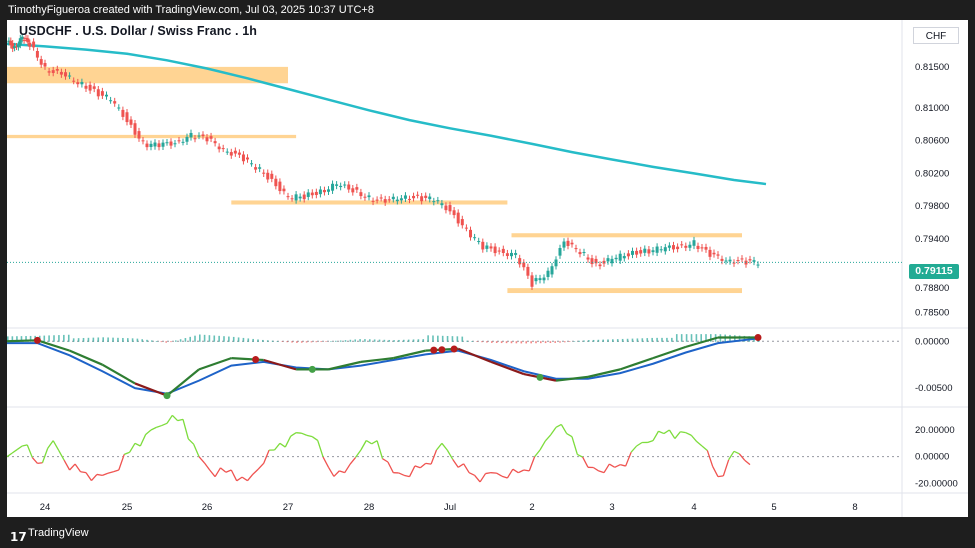  Describe the element at coordinates (936, 35) in the screenshot. I see `currency-button: CHF` at that location.